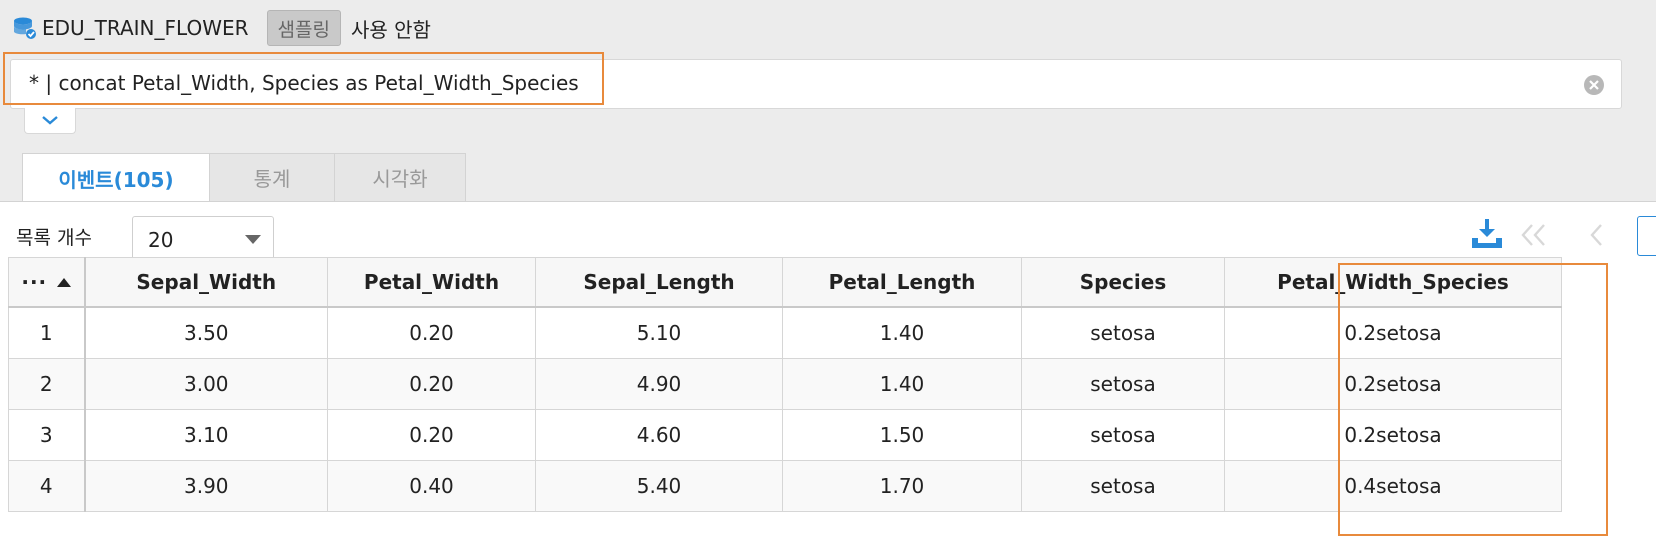  What do you see at coordinates (47, 486) in the screenshot?
I see `row-index: 4` at bounding box center [47, 486].